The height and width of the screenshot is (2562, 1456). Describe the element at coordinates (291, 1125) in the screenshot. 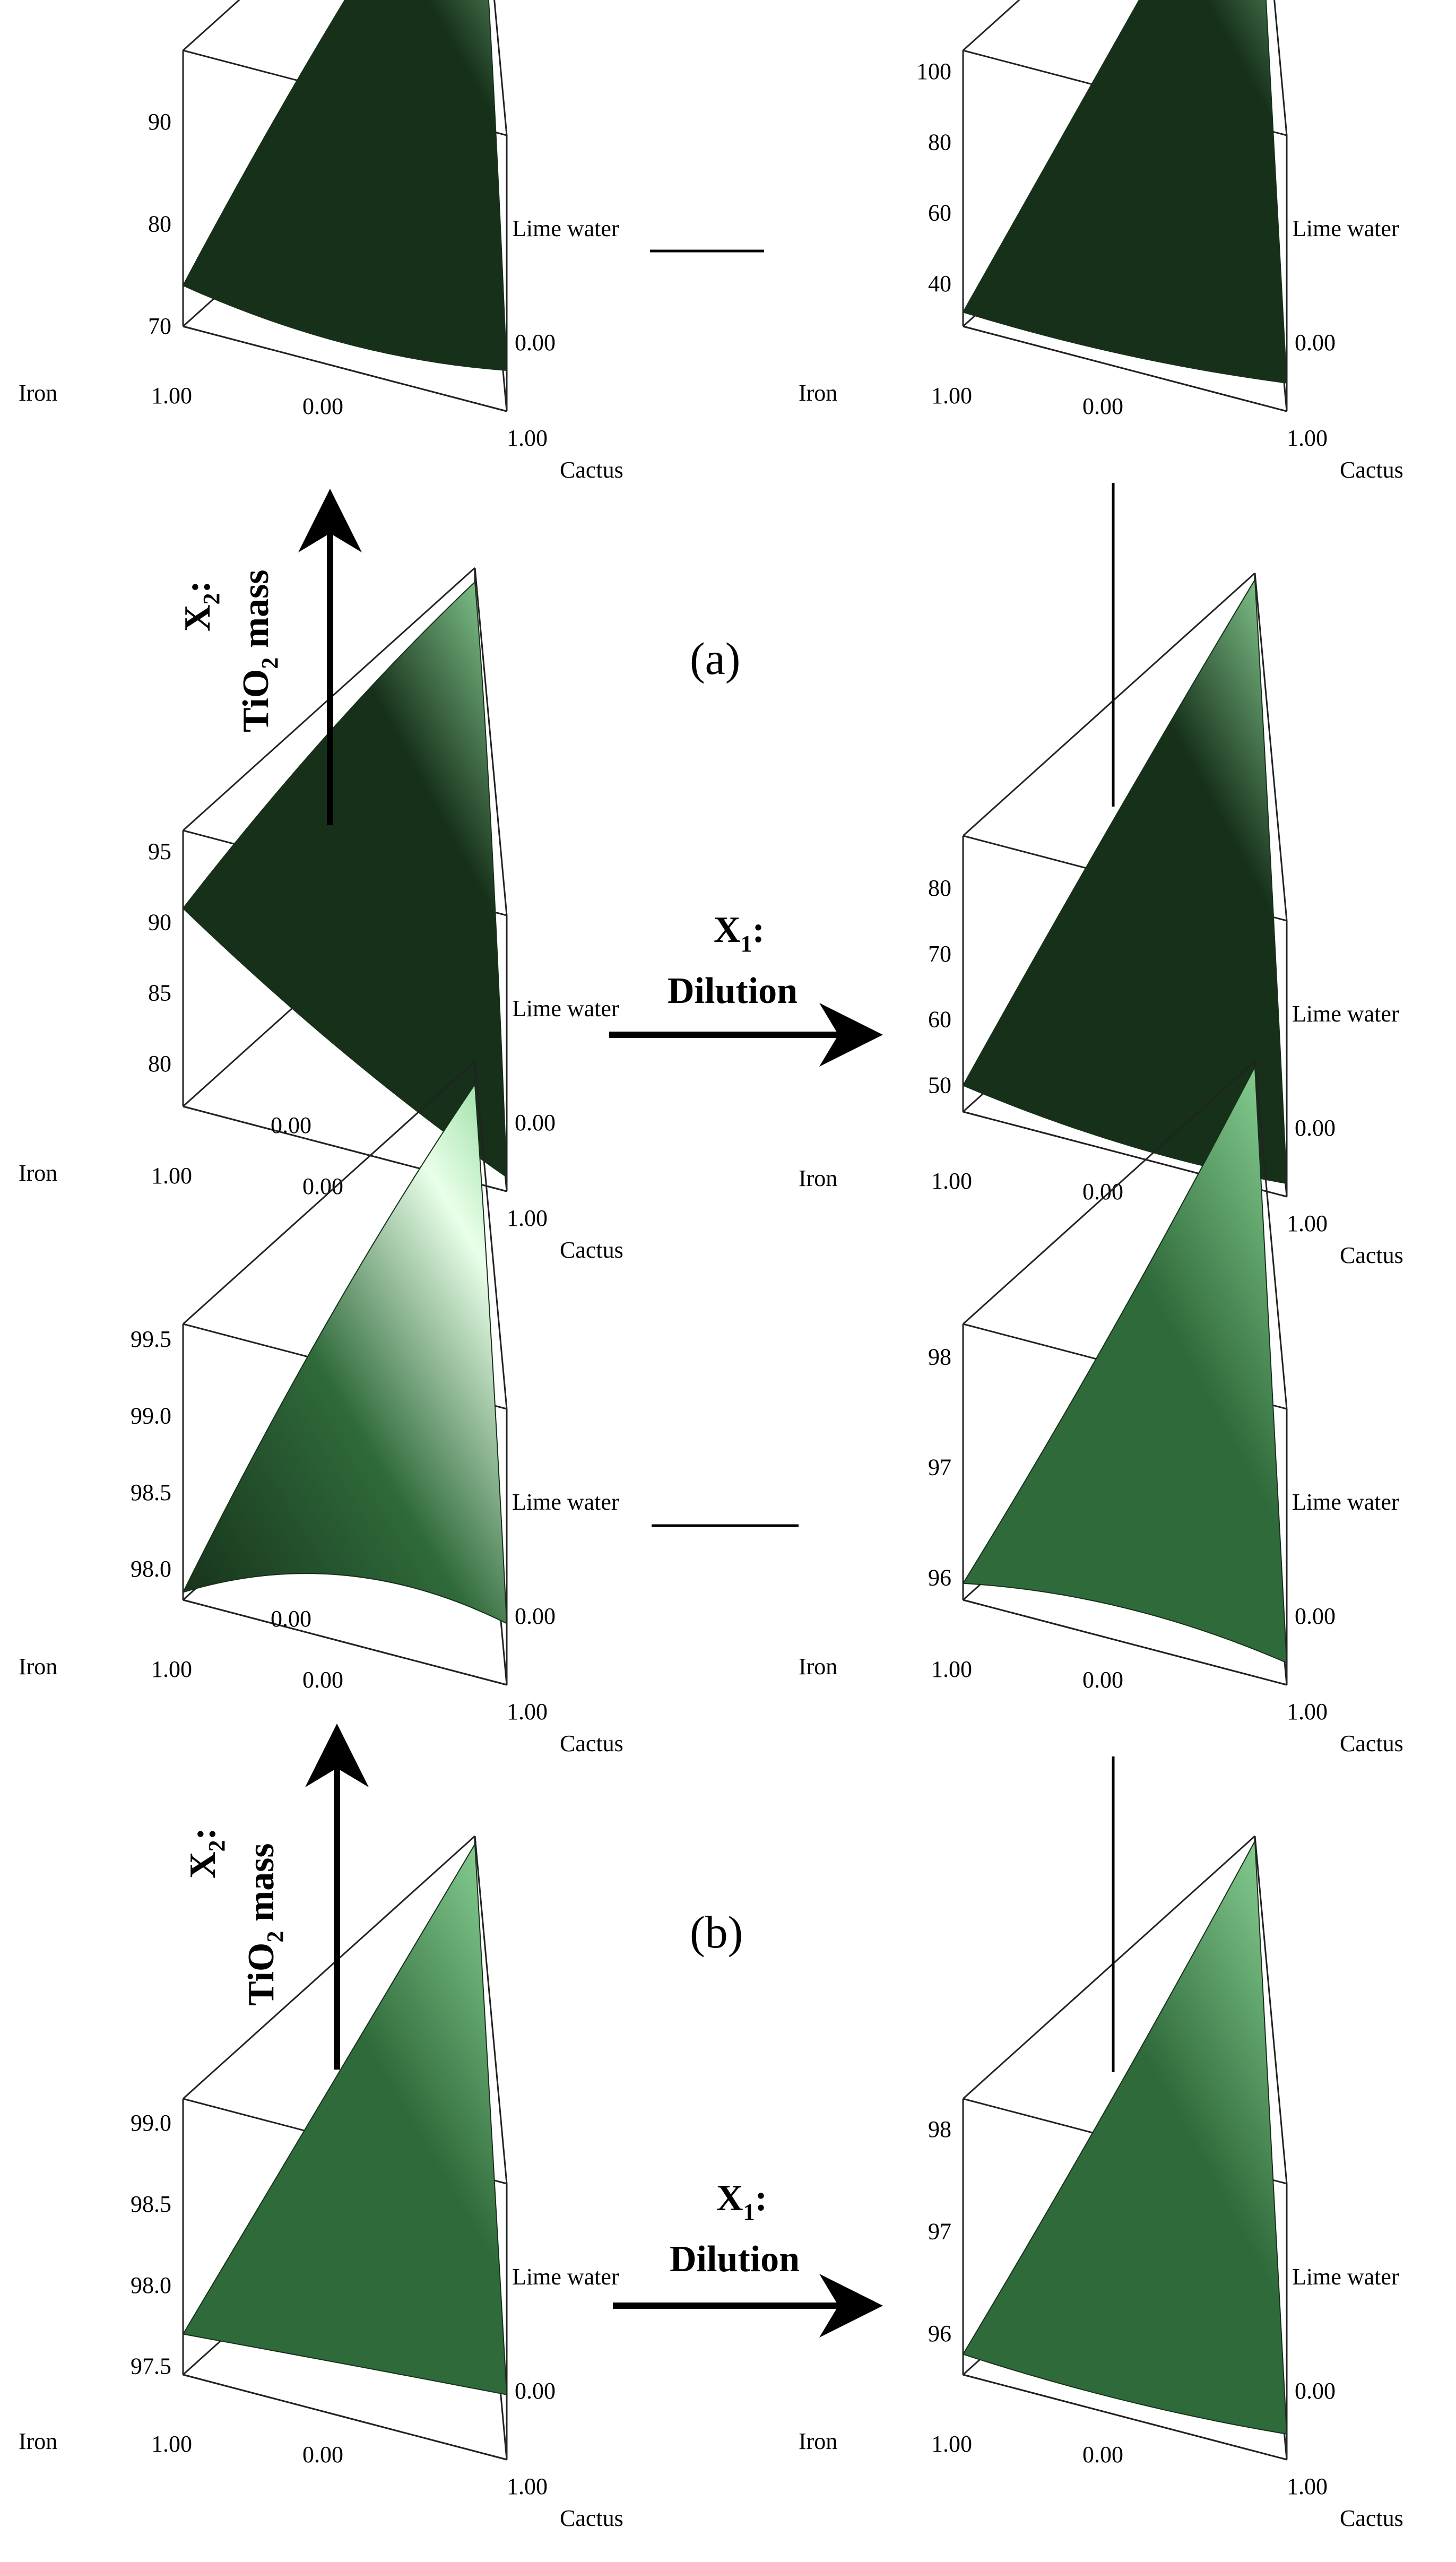

I see `inner-tick: 0.00` at that location.